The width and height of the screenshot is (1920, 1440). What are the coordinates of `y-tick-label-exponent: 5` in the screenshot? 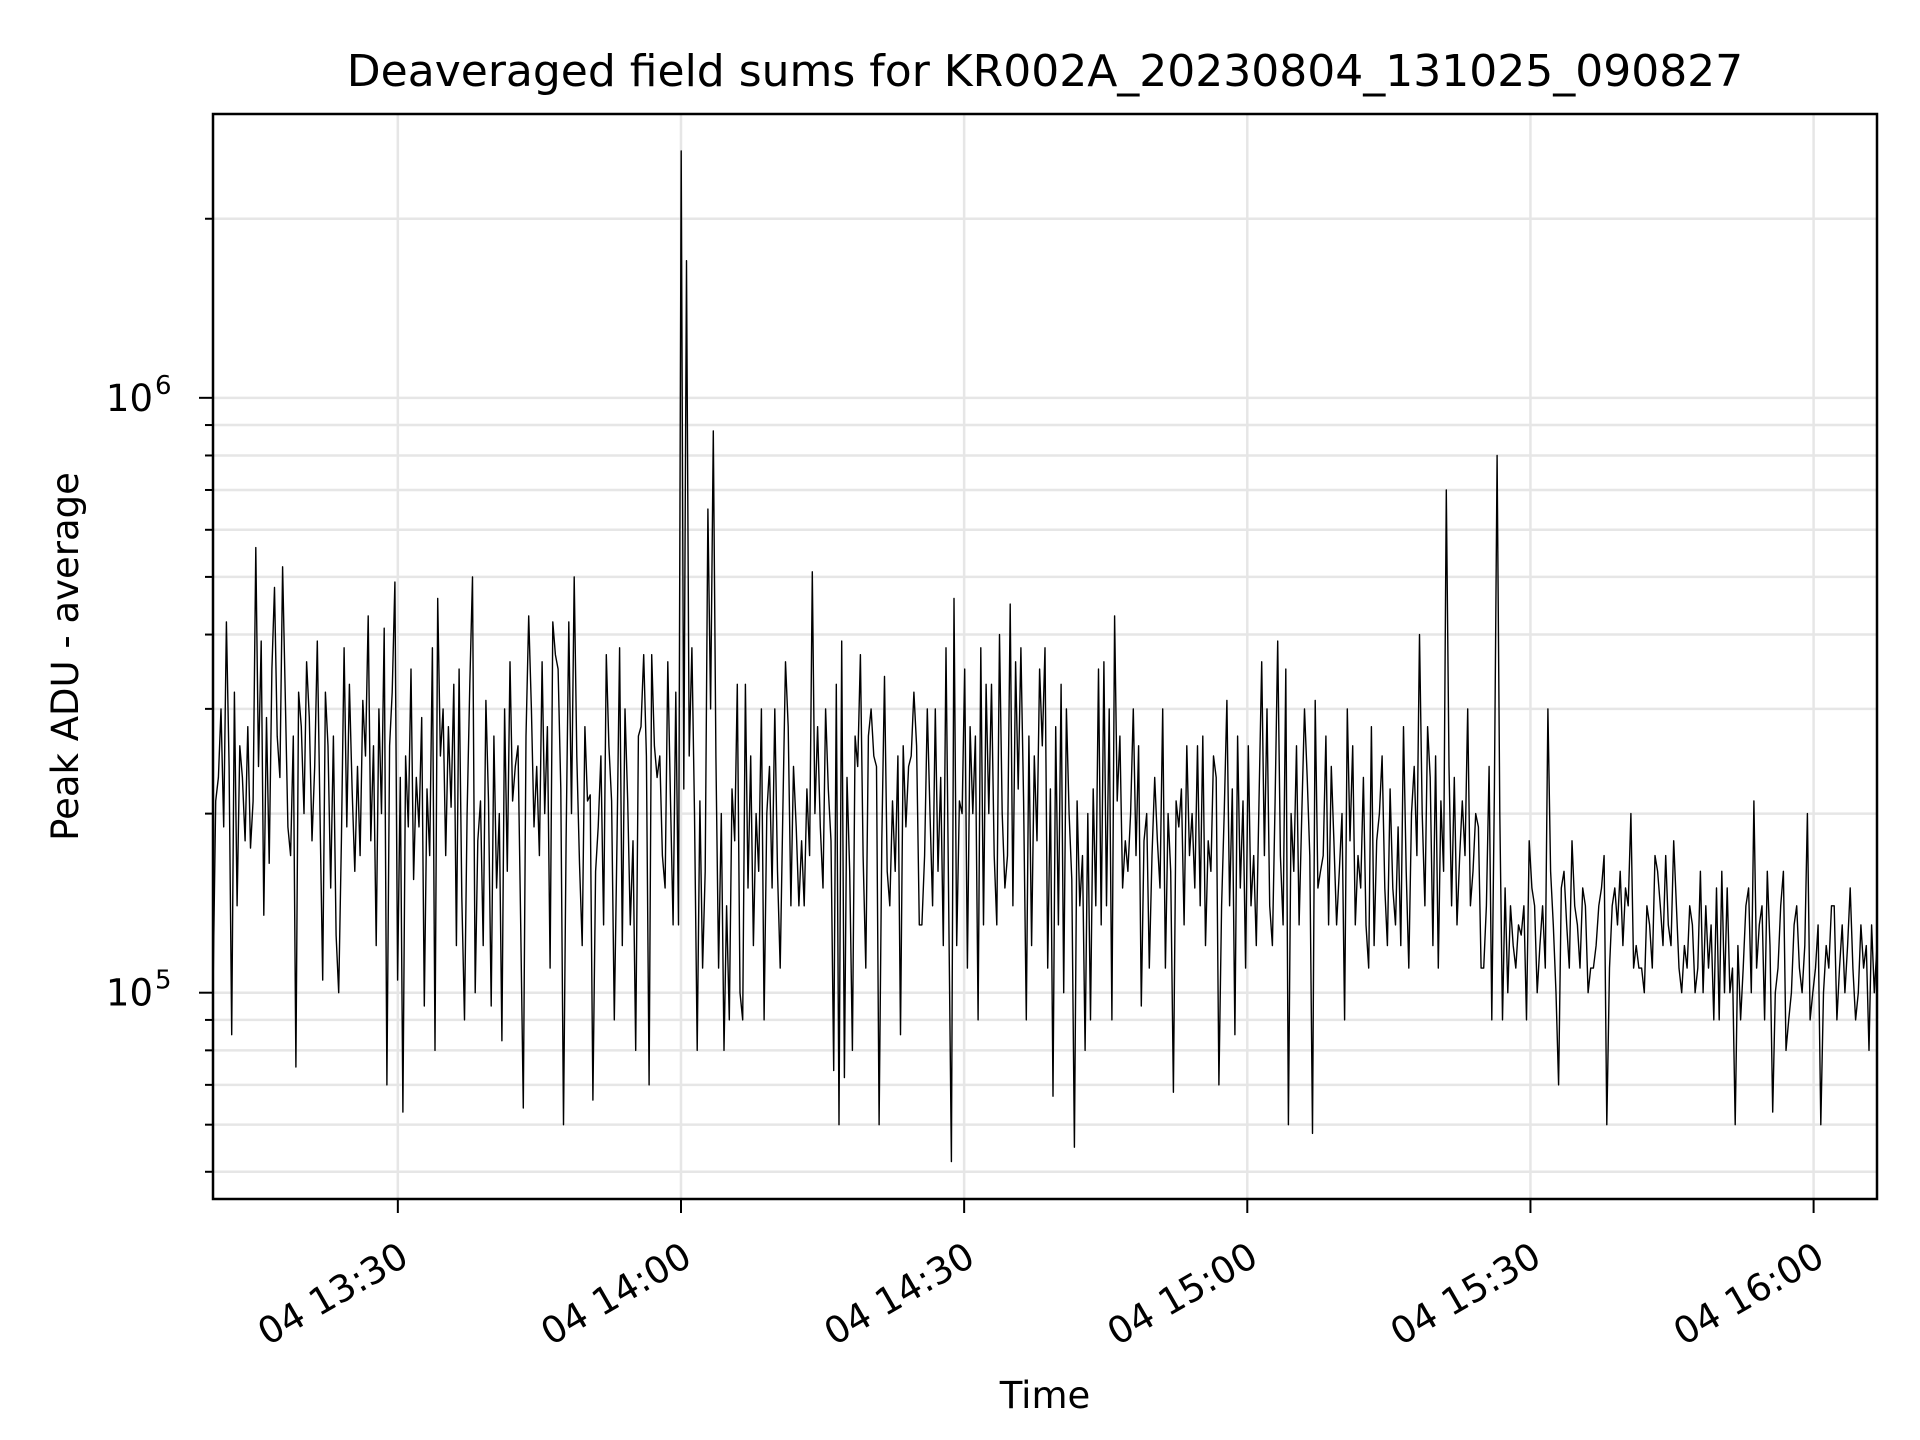 It's located at (163, 981).